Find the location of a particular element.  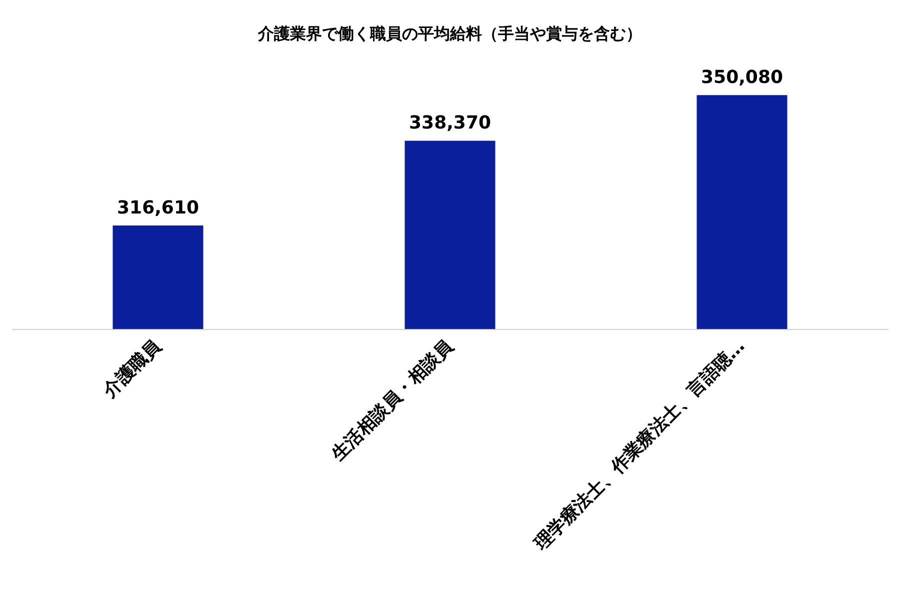

chart-title: 介護業界で働く職員の平均給料（手当や賞与を含む） is located at coordinates (449, 33).